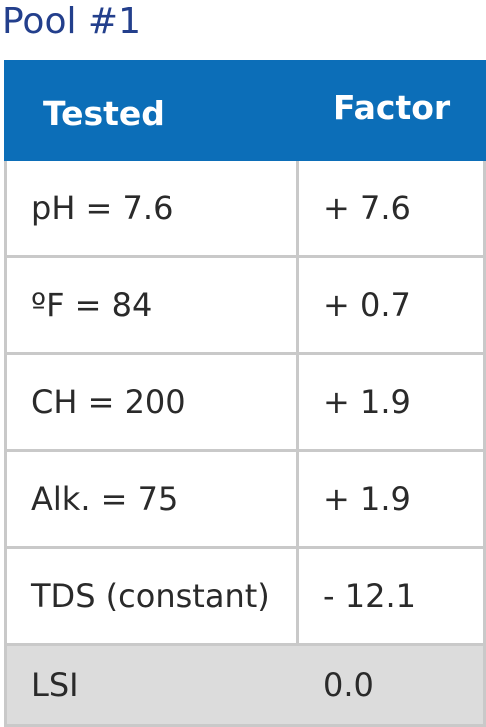 This screenshot has height=727, width=486. I want to click on table-row: CH = 200 + 1.9, so click(245, 402).